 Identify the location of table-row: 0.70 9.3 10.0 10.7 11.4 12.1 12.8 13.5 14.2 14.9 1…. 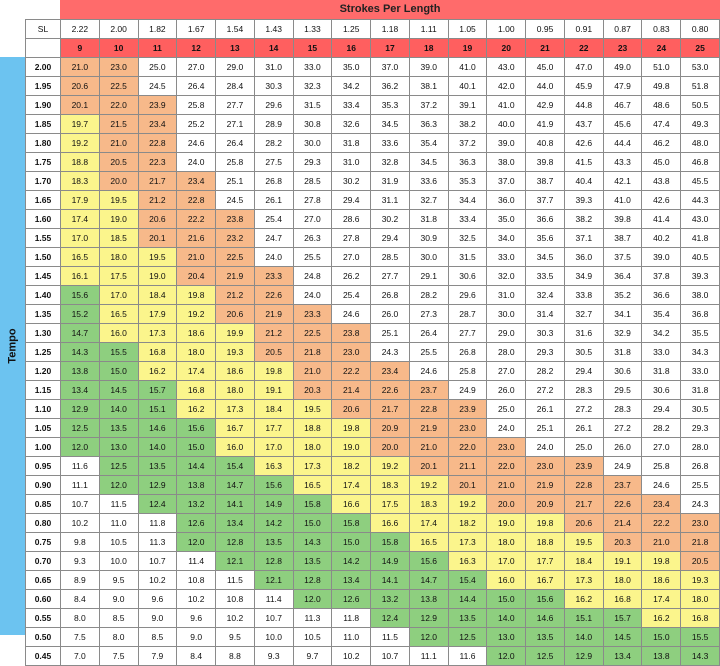
(372, 561).